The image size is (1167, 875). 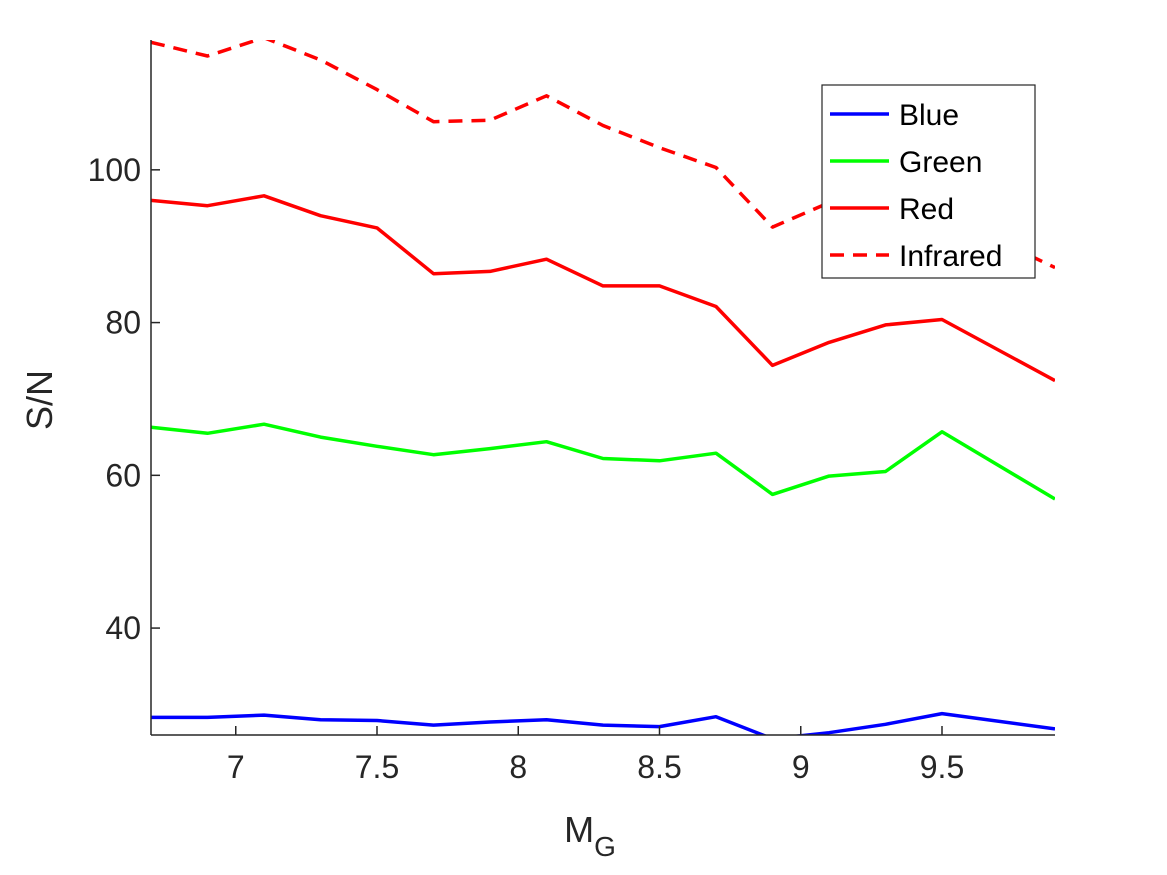 What do you see at coordinates (659, 767) in the screenshot?
I see `x-tick-label: 8.5` at bounding box center [659, 767].